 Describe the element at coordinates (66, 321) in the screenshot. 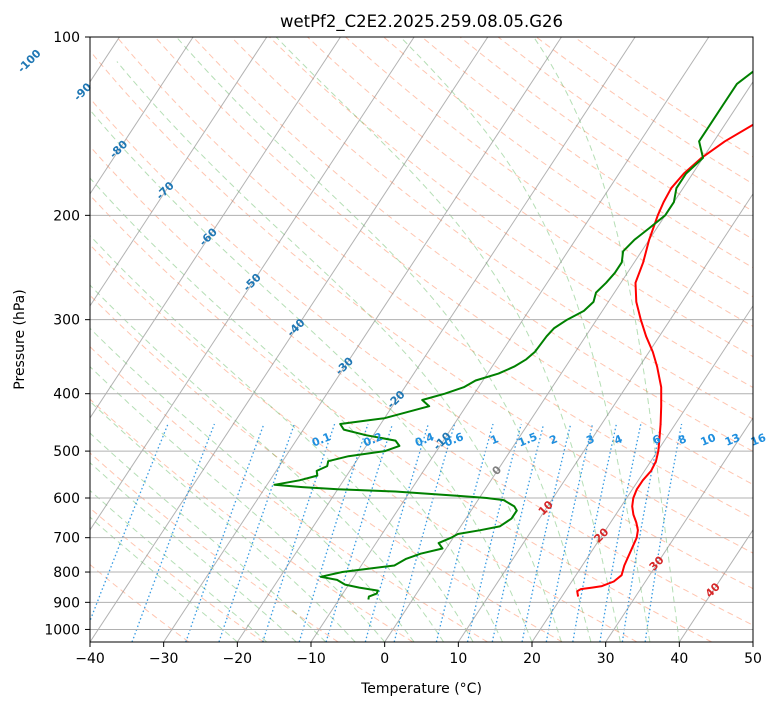

I see `y-tick-label: 300` at that location.